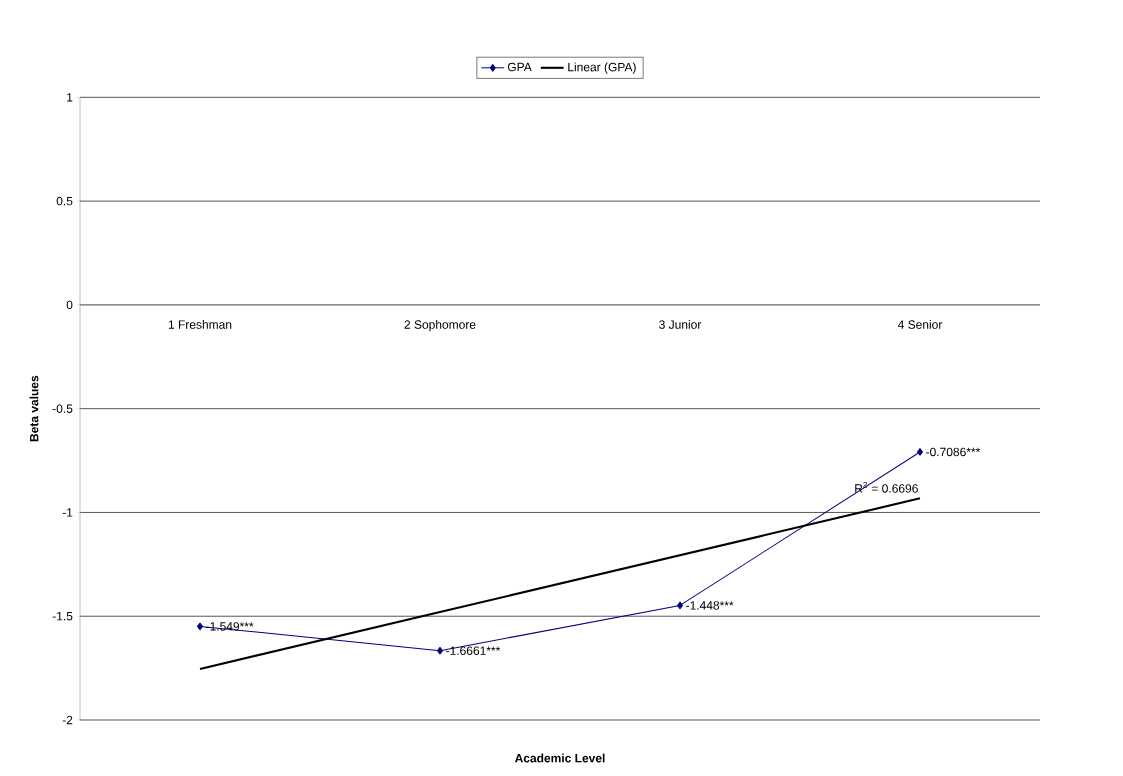  I want to click on x-tick-label: 2 Sophomore, so click(440, 326).